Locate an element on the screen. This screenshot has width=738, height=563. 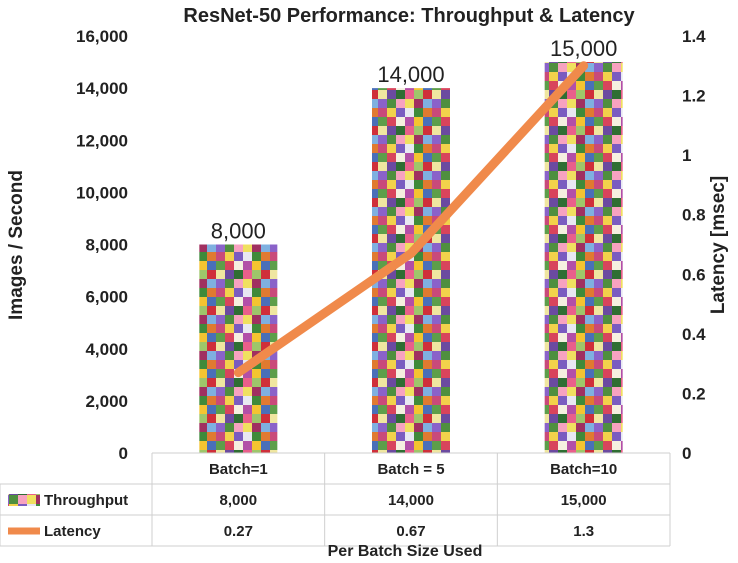
y2-tick-label: 0.6 is located at coordinates (694, 274).